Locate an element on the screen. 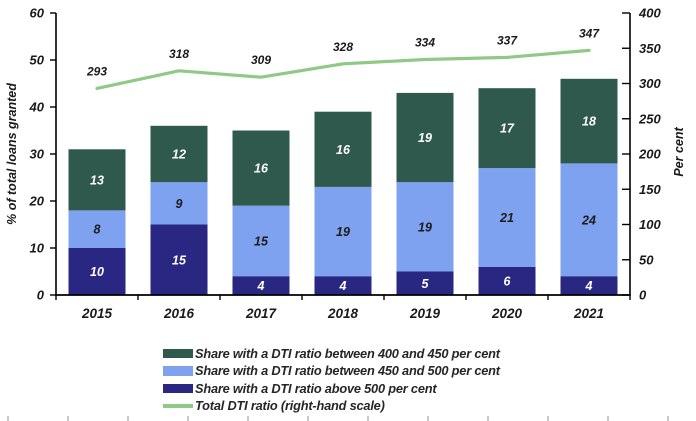 This screenshot has width=696, height=421. bar-segment-value-label: 13 is located at coordinates (97, 180).